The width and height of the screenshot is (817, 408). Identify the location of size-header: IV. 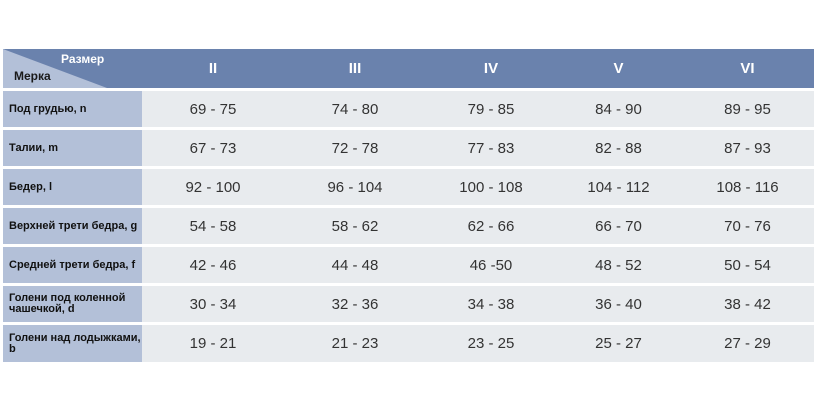
(491, 68).